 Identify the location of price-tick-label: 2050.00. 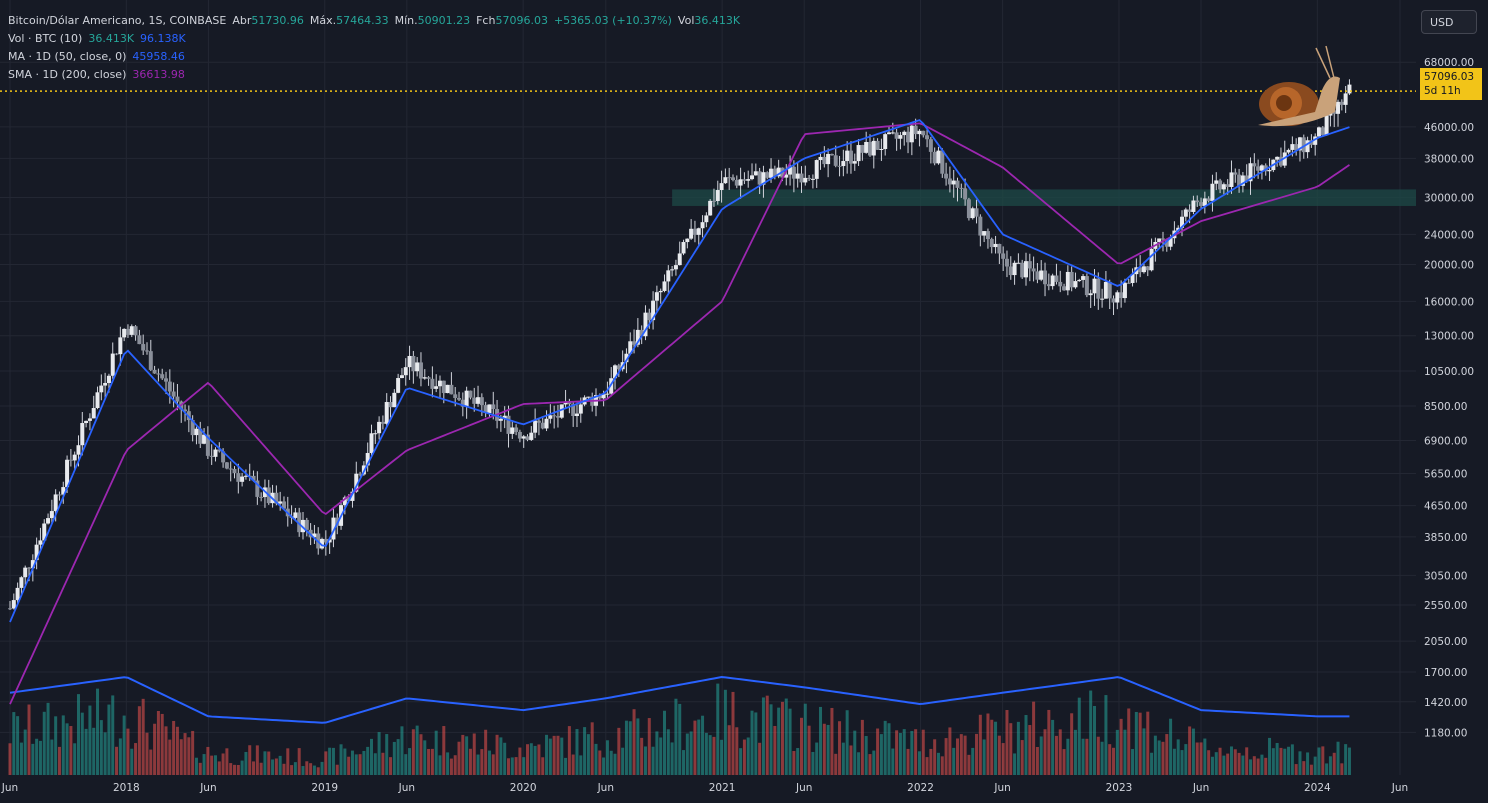
(1445, 642).